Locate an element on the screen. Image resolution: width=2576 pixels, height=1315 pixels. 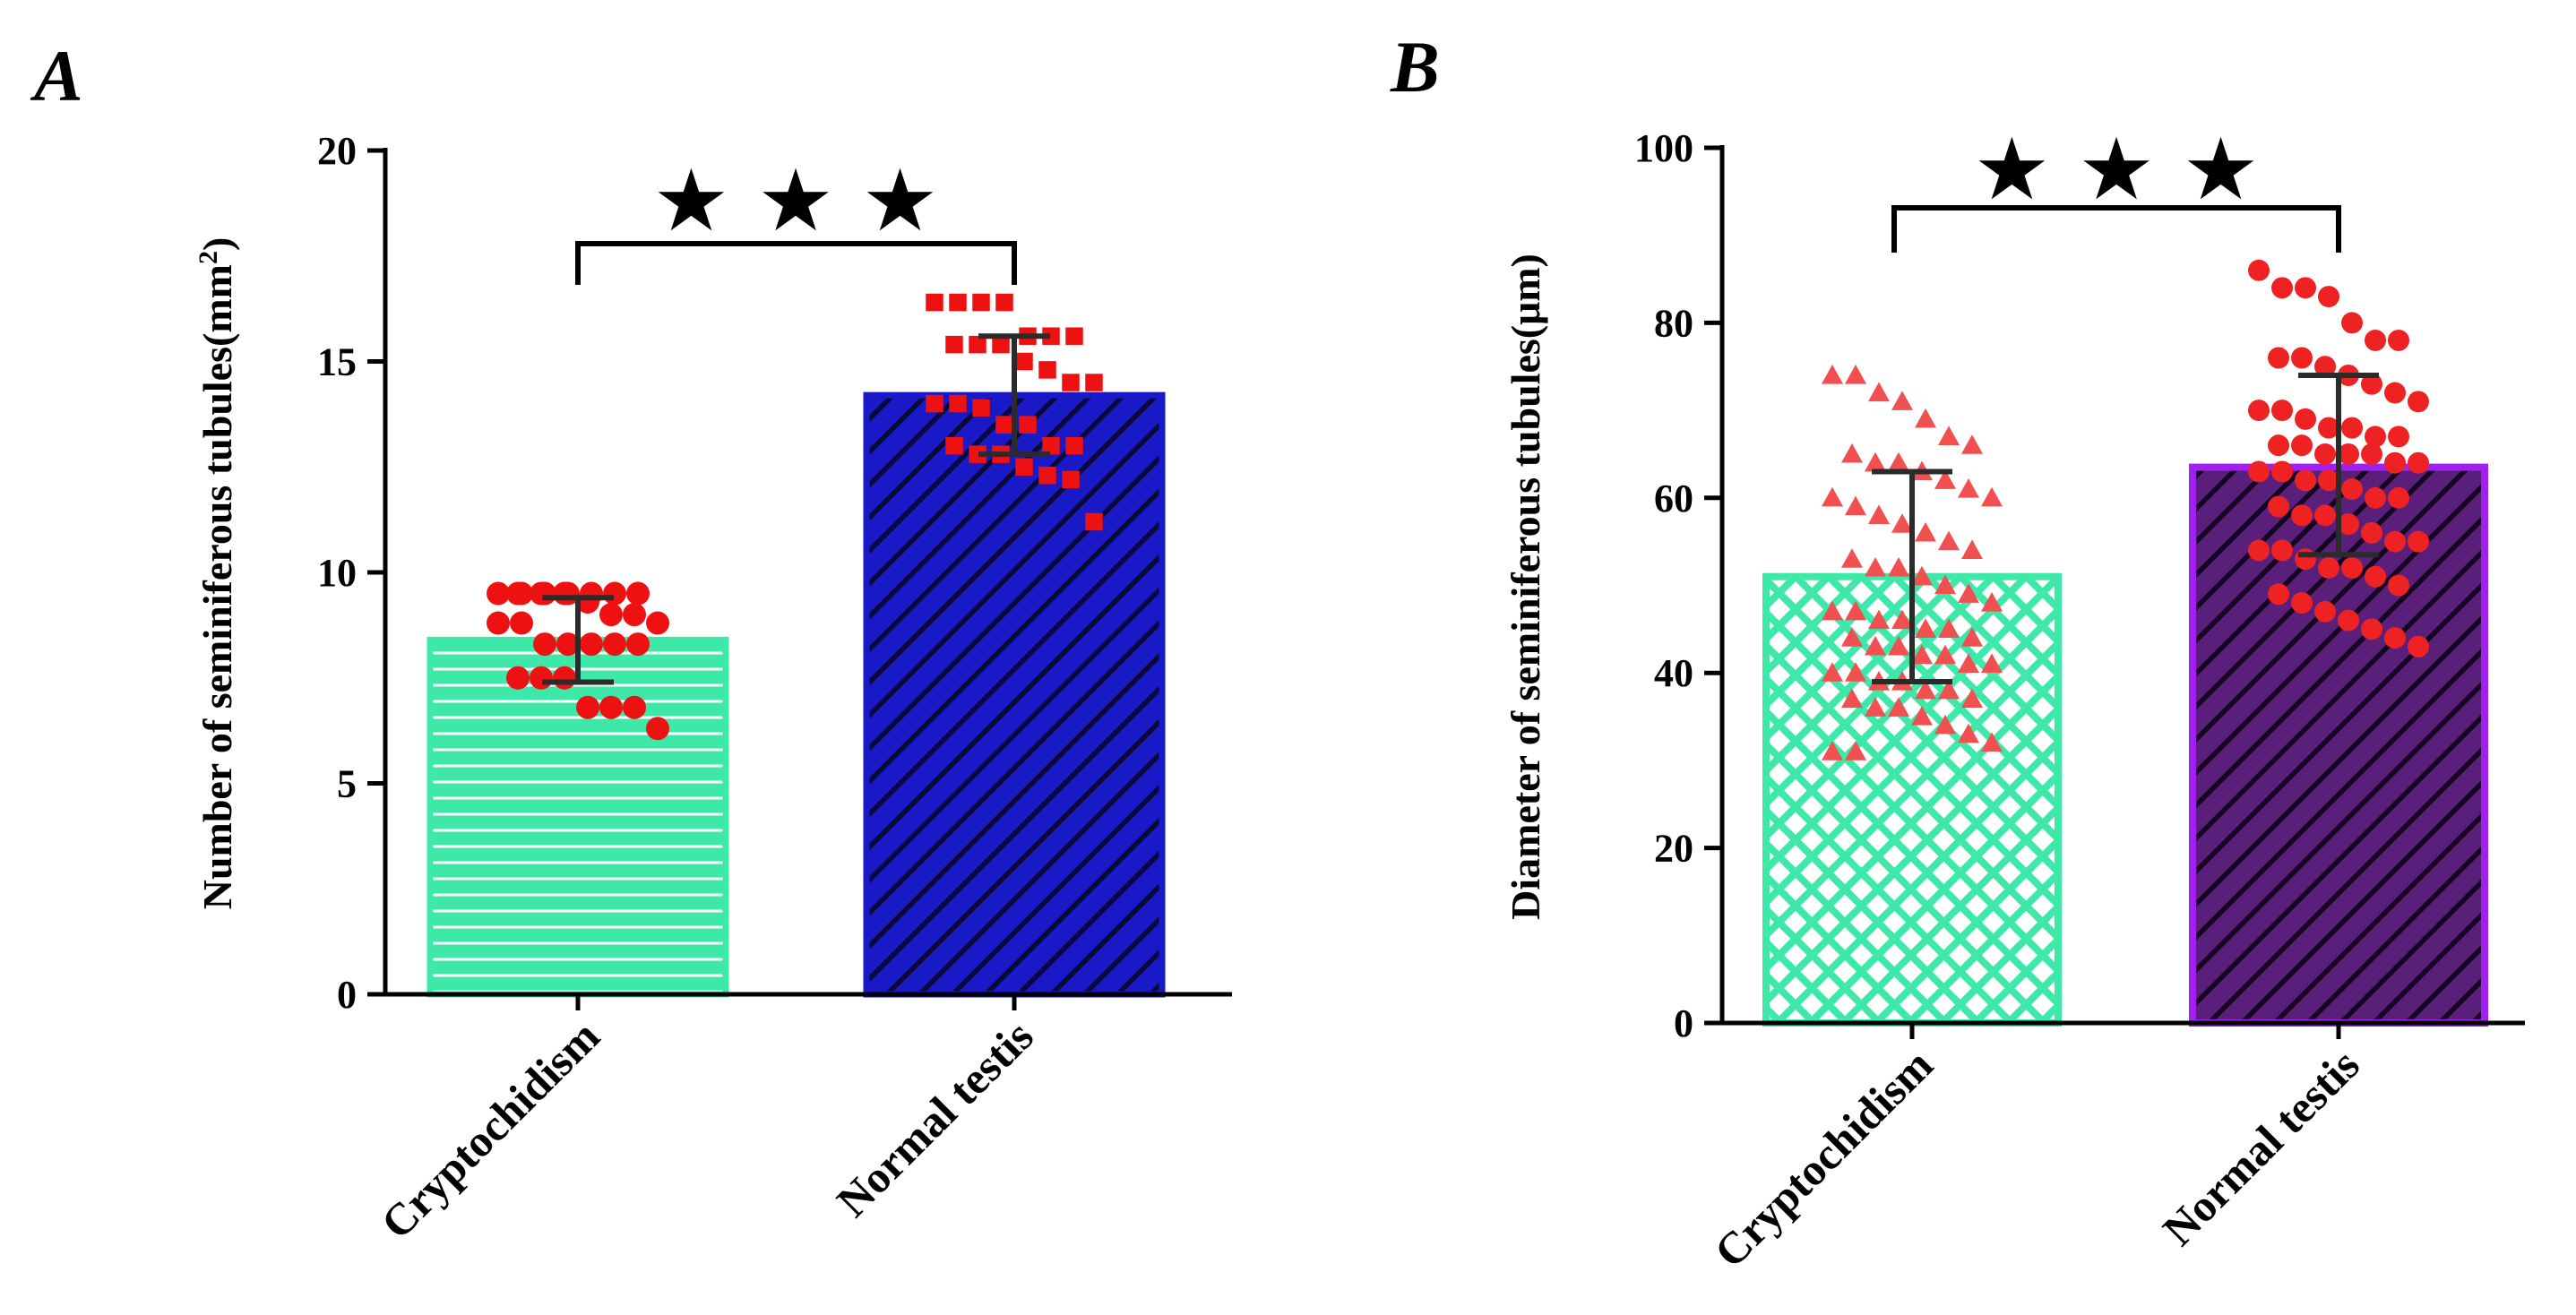
panel-b-x-label-1: Cryptochidism is located at coordinates (1823, 1157).